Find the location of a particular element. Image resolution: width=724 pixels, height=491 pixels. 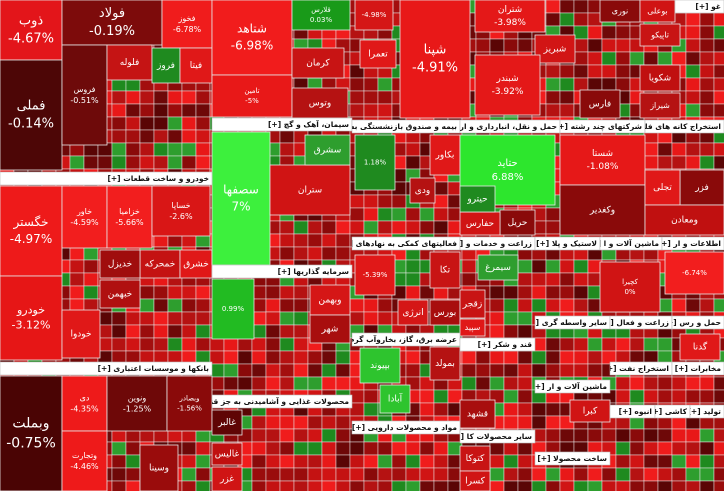

sector-header: [+] بانکها و موسسات اعتباری is located at coordinates (154, 368).